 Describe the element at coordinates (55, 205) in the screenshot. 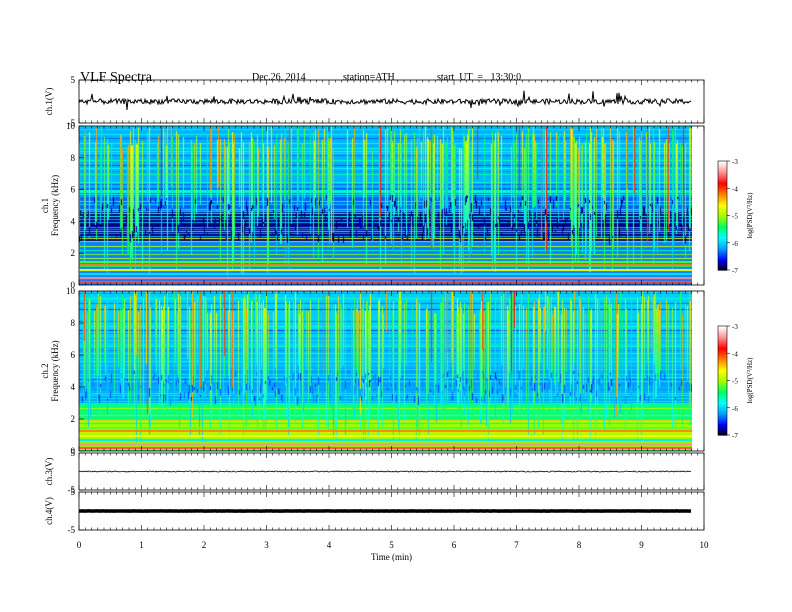

I see `y-axis-title: Frequency (kHz)` at that location.